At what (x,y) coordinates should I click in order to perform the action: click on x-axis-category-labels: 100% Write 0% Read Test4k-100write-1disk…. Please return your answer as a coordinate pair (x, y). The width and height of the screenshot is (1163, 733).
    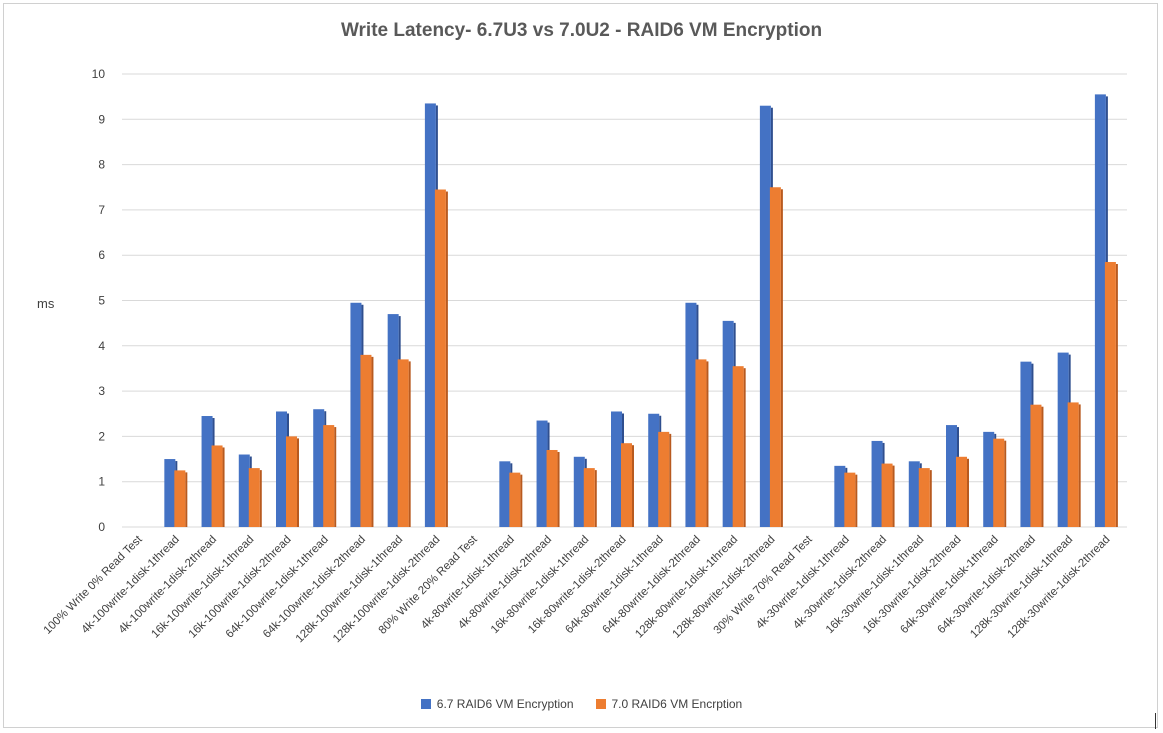
    Looking at the image, I should click on (577, 589).